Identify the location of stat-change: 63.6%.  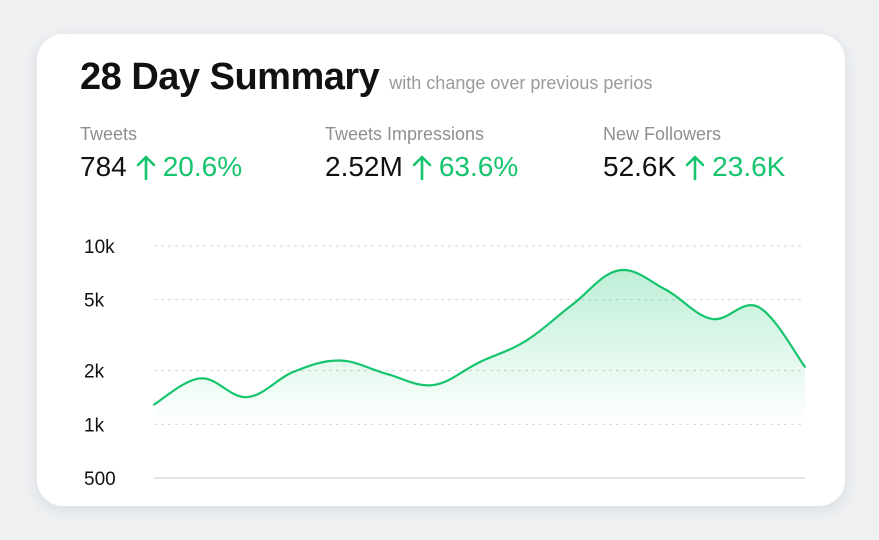
(478, 166).